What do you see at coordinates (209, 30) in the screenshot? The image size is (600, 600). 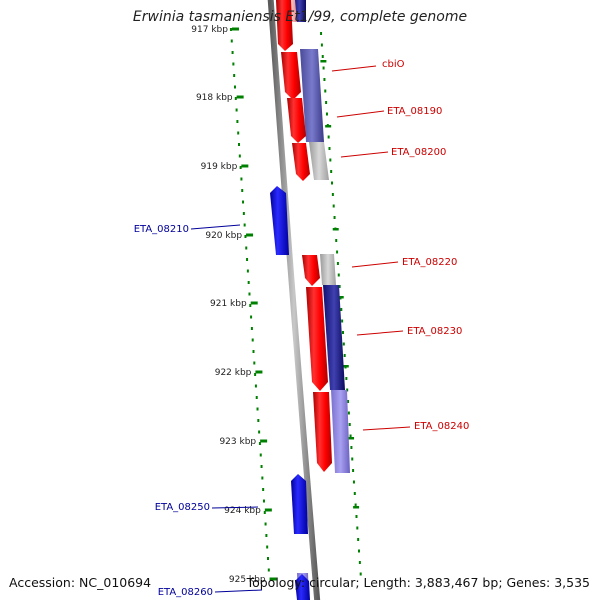 I see `scale-tick-label: 917 kbp` at bounding box center [209, 30].